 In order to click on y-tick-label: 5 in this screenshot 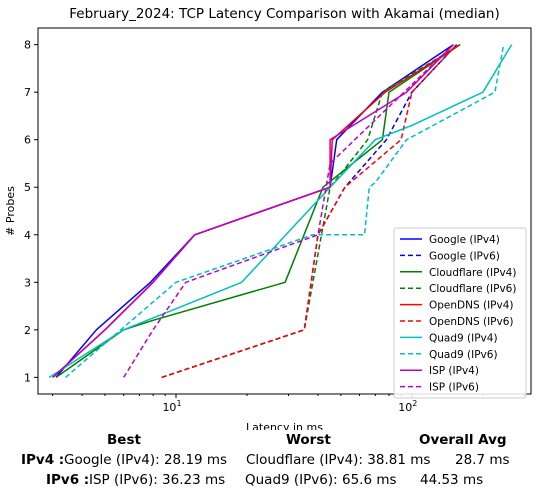, I will do `click(27, 187)`.